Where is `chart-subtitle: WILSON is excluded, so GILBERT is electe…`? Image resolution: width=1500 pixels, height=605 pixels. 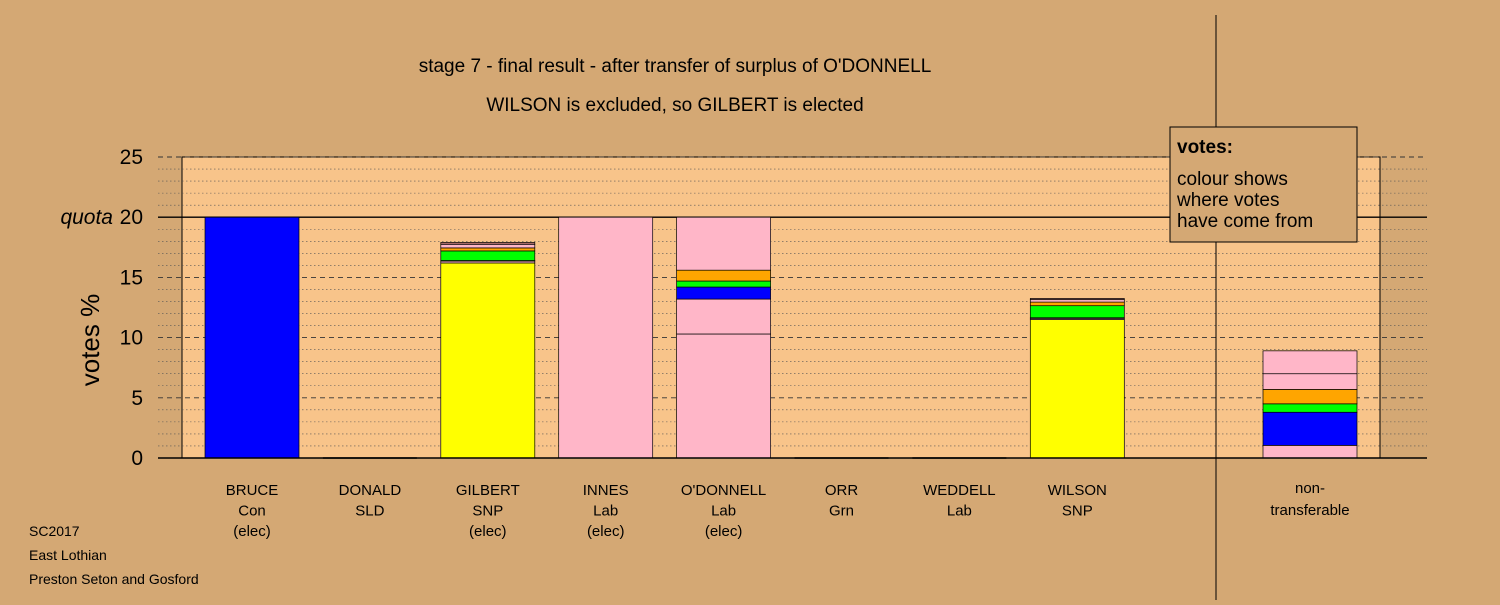
chart-subtitle: WILSON is excluded, so GILBERT is electe… is located at coordinates (674, 105).